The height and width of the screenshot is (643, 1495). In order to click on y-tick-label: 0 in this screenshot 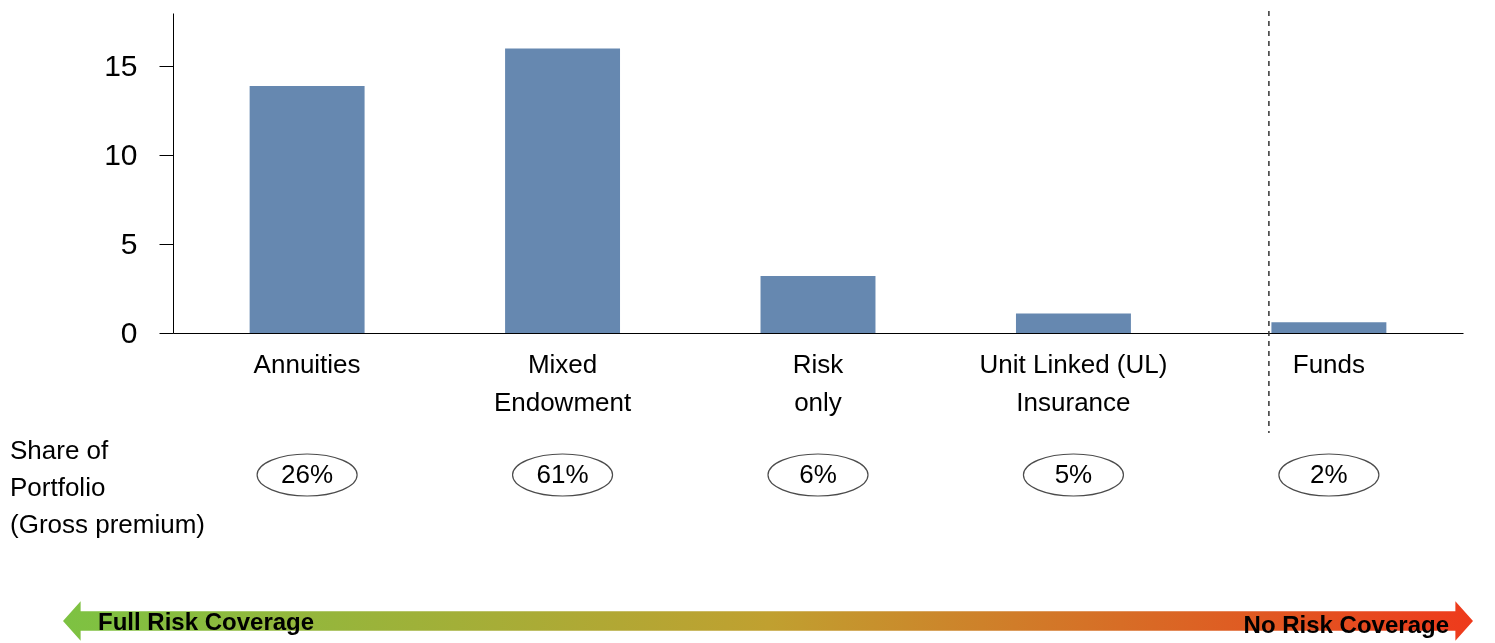, I will do `click(129, 332)`.